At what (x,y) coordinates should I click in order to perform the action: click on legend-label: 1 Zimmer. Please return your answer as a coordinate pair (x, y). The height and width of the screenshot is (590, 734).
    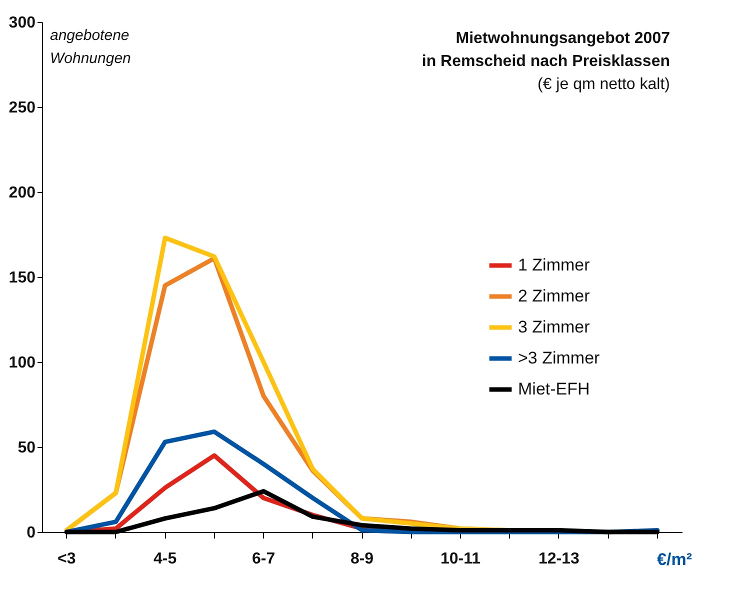
    Looking at the image, I should click on (554, 265).